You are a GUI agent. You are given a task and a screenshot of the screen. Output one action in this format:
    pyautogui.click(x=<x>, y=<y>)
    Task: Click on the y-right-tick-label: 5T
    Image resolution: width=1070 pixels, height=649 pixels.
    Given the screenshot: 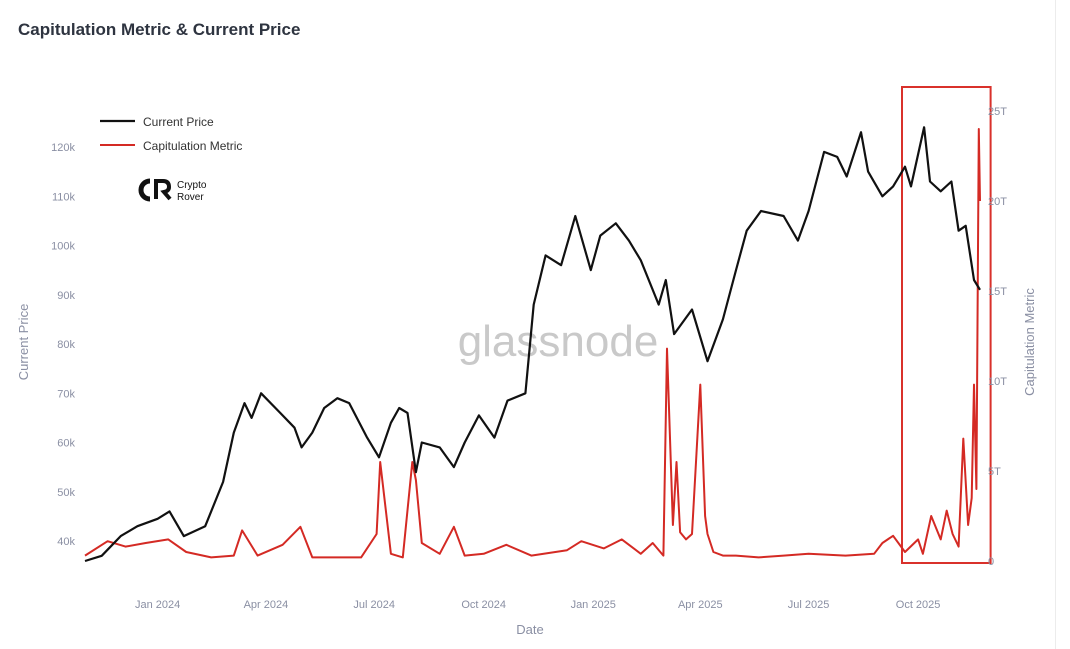 What is the action you would take?
    pyautogui.click(x=994, y=472)
    